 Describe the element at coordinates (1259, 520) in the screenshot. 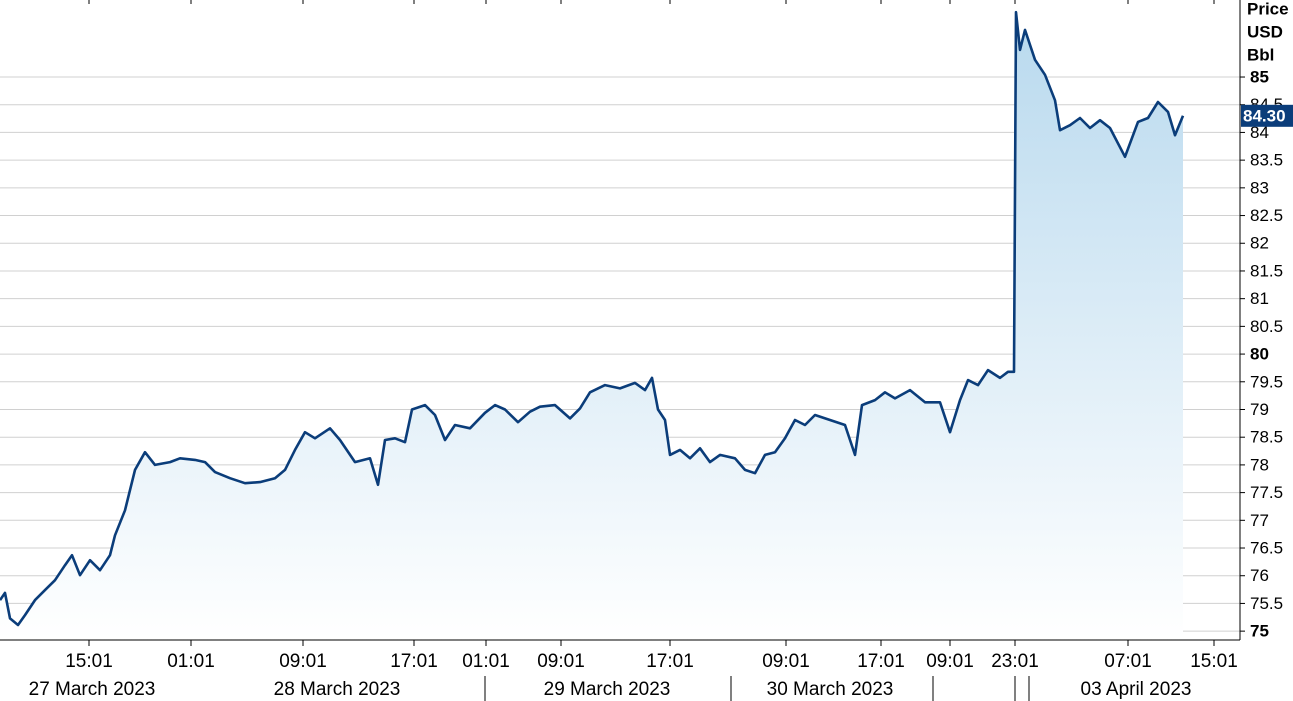

I see `y-tick-label: 77` at that location.